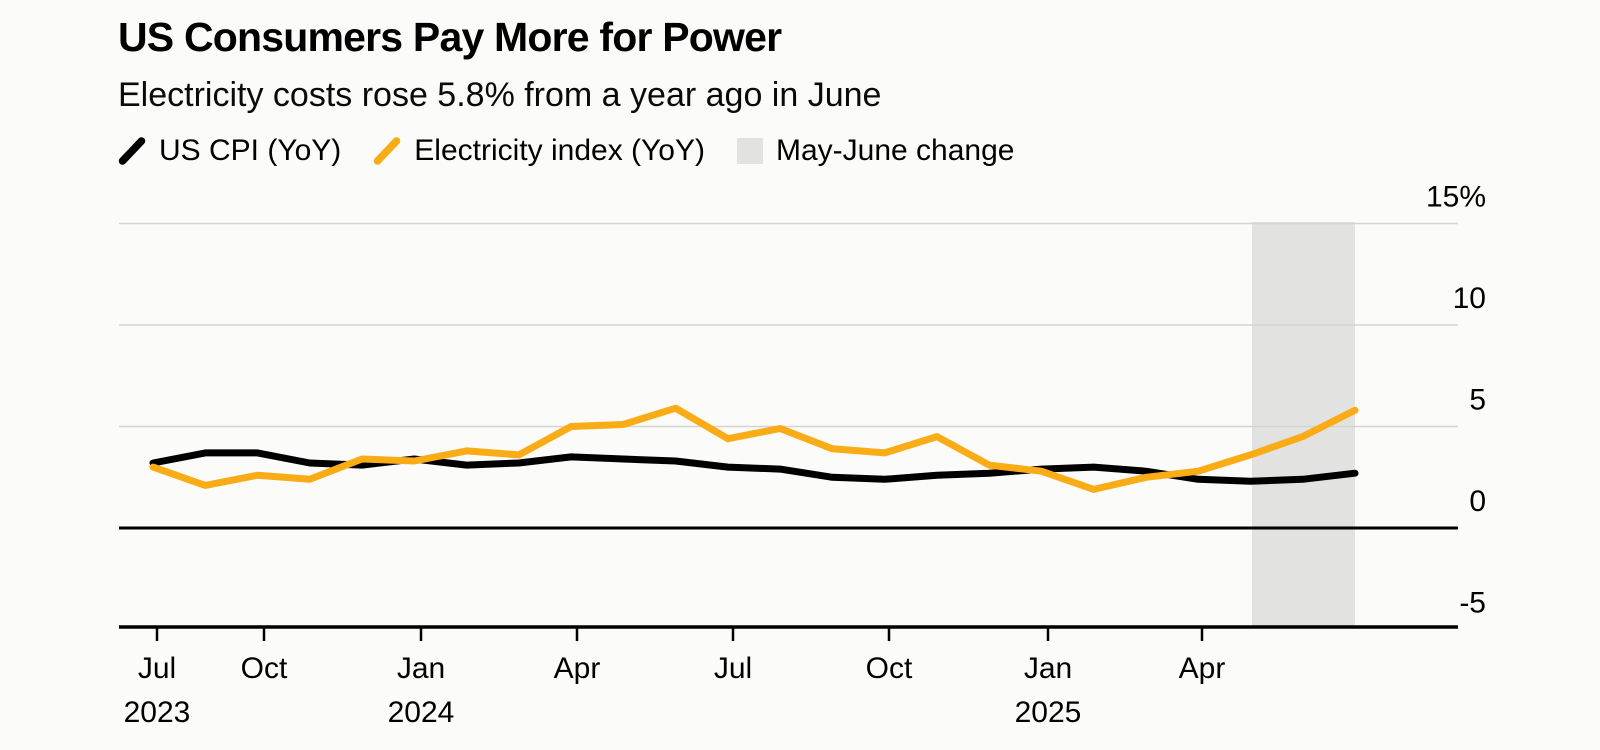  I want to click on may-june-highlight-band, so click(1303, 424).